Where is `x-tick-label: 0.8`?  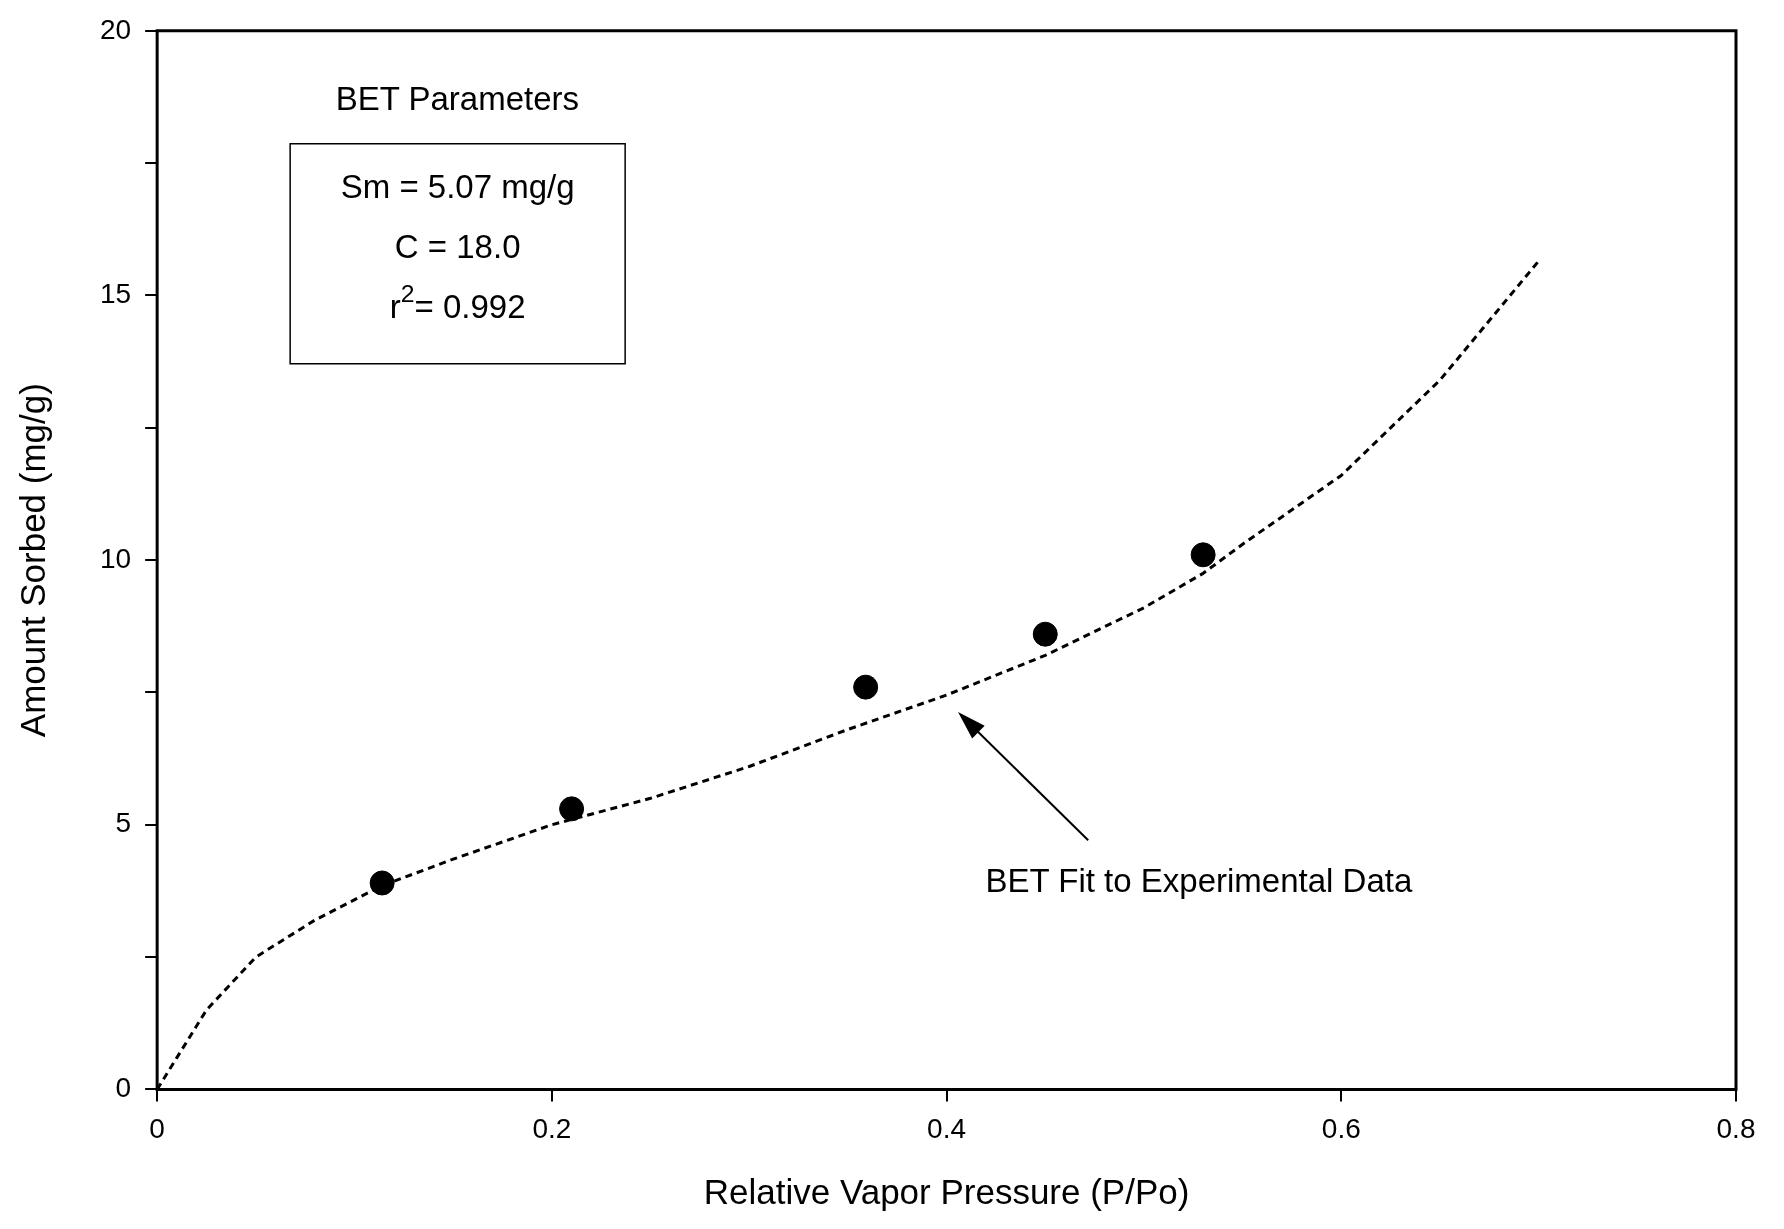 x-tick-label: 0.8 is located at coordinates (1736, 1128).